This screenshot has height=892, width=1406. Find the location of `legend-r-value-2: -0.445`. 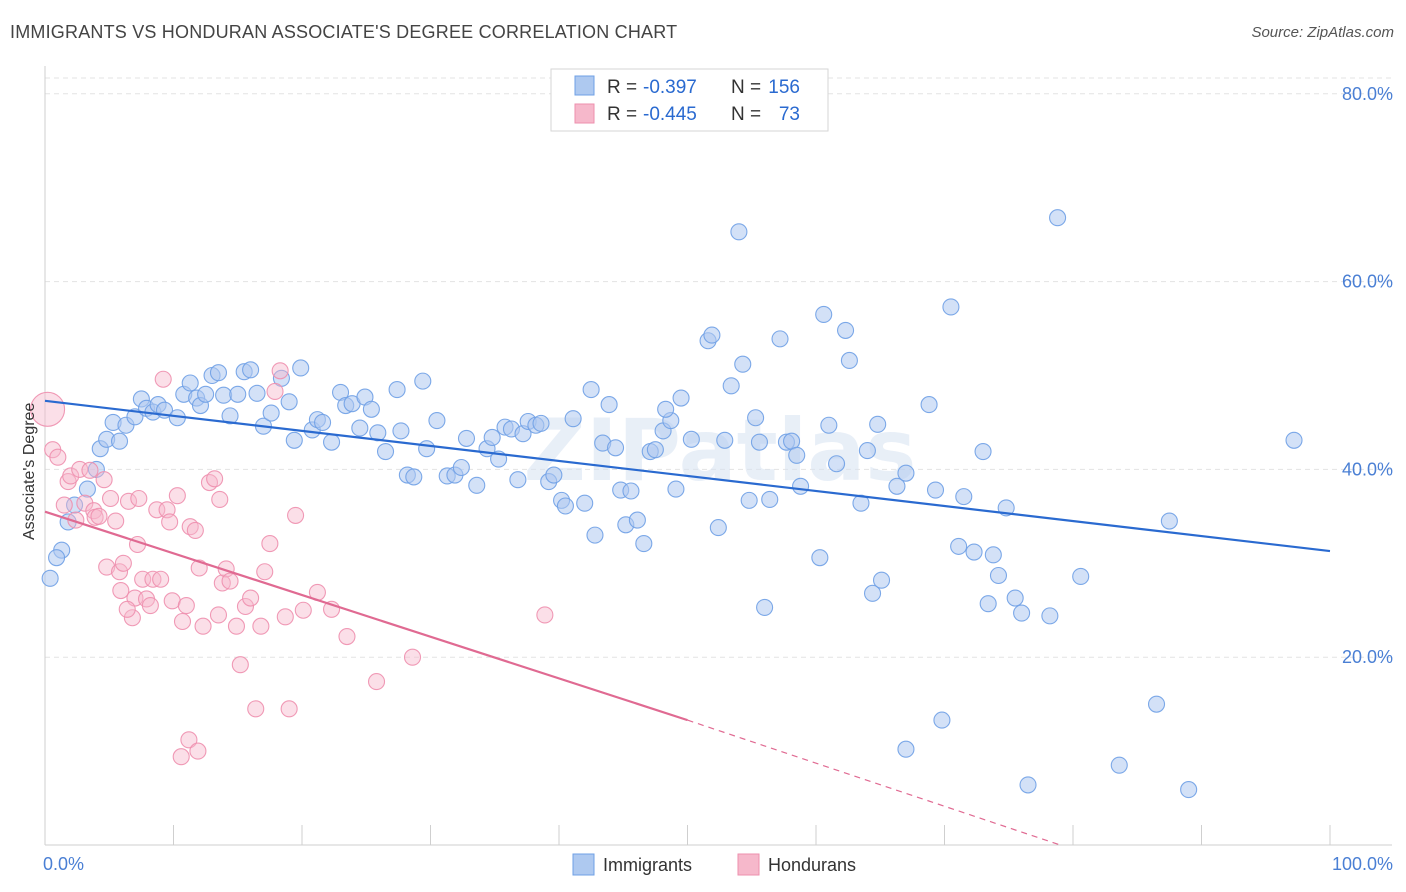

legend-r-value-2: -0.445 is located at coordinates (670, 114).